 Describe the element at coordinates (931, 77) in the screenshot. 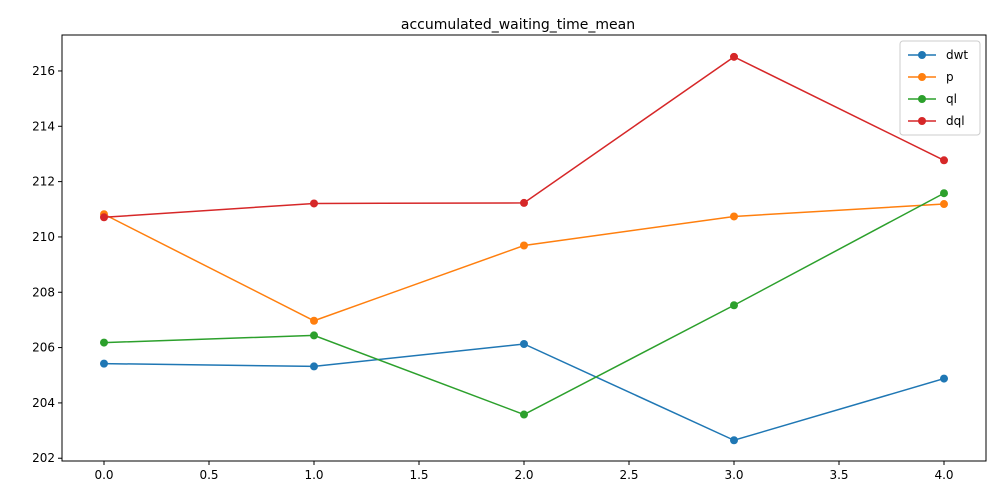

I see `legend-item-p: p` at that location.